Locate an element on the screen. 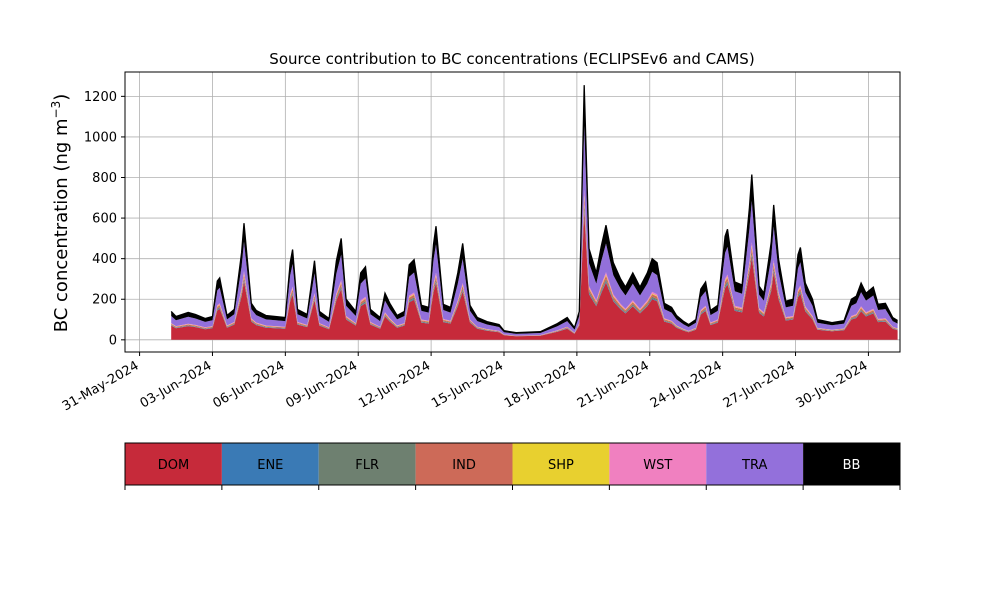 The height and width of the screenshot is (600, 1000). legend: DOM ENE FLR IND SHP WST TRA BB is located at coordinates (512, 466).